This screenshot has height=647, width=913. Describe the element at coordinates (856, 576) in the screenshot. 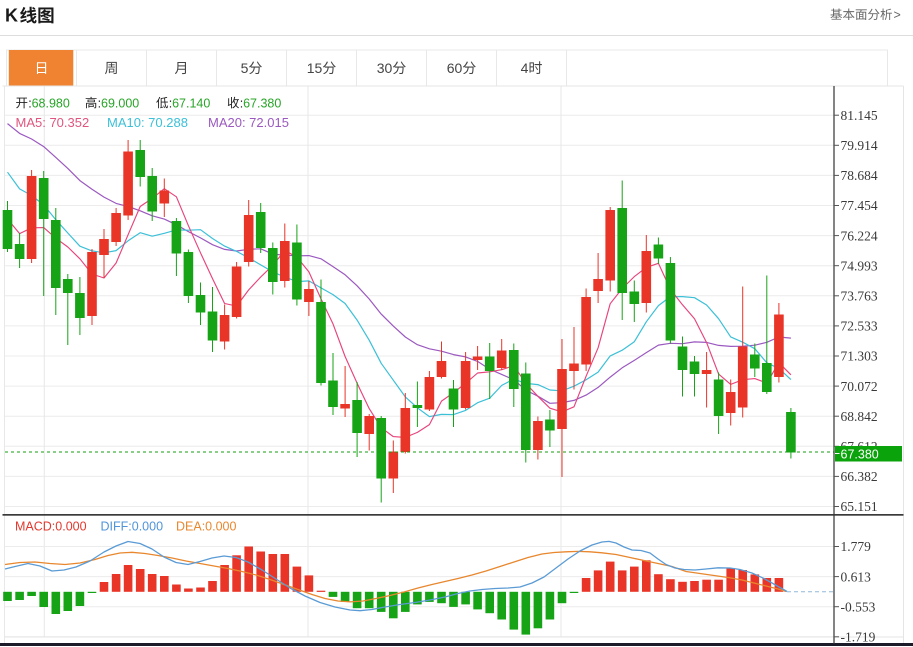

I see `svg-text: 0.613` at that location.